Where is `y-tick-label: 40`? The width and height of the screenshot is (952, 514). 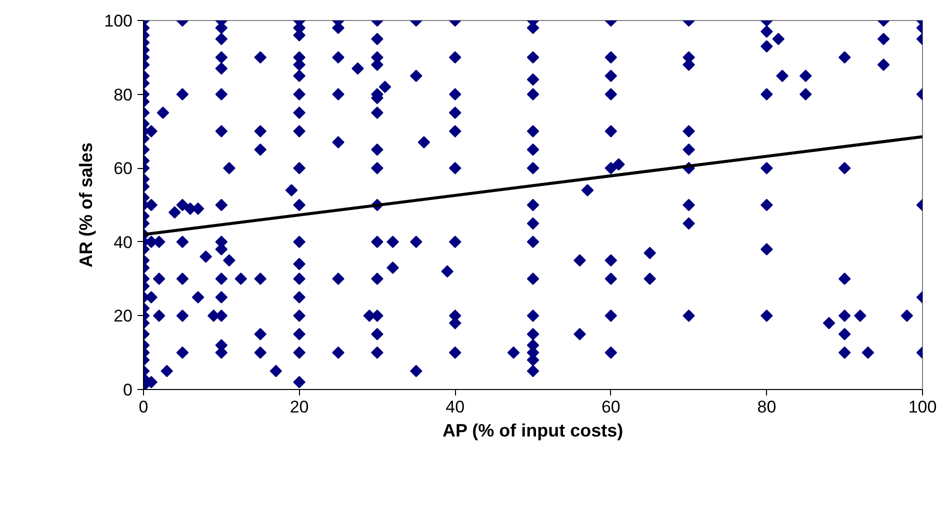
y-tick-label: 40 is located at coordinates (123, 242).